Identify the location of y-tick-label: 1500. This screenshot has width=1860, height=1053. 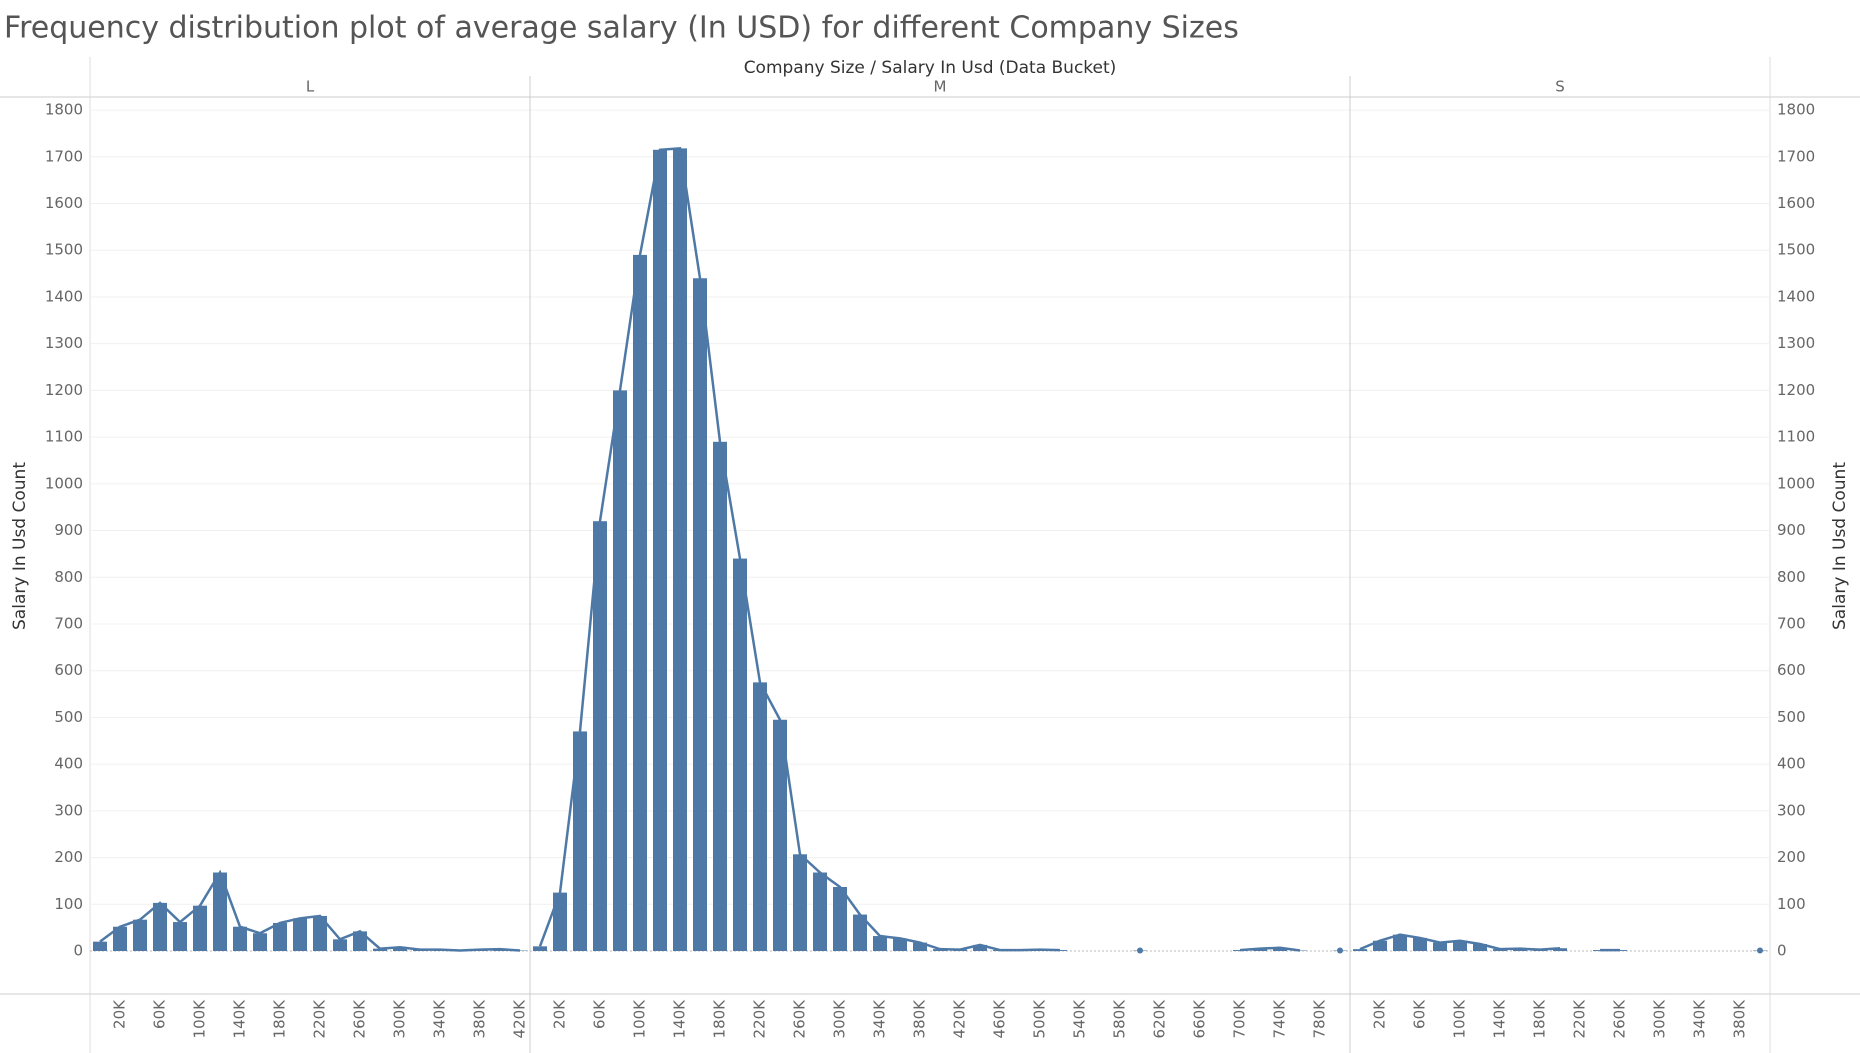
(64, 250).